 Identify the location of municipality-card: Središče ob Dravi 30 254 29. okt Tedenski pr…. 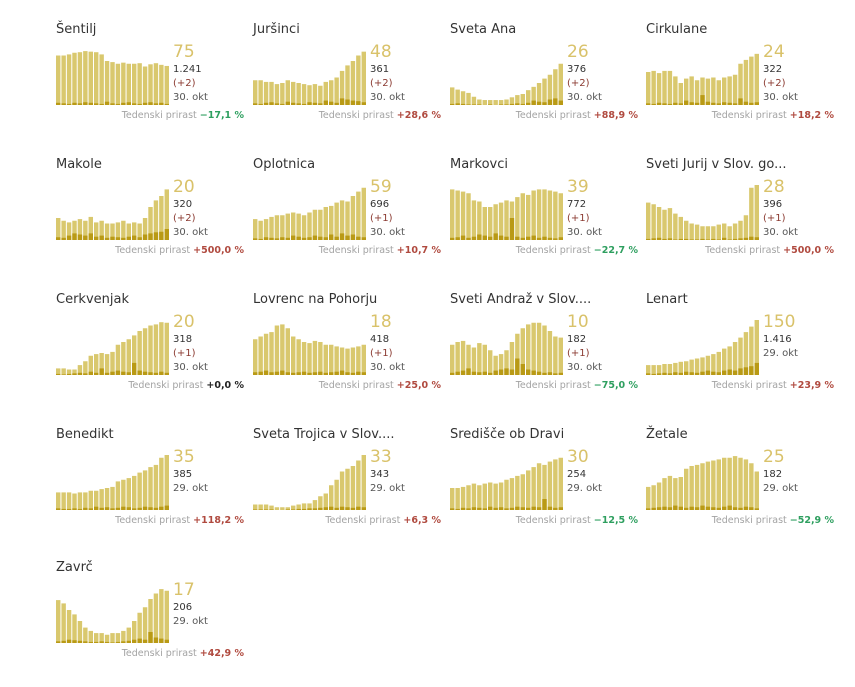
(545, 487).